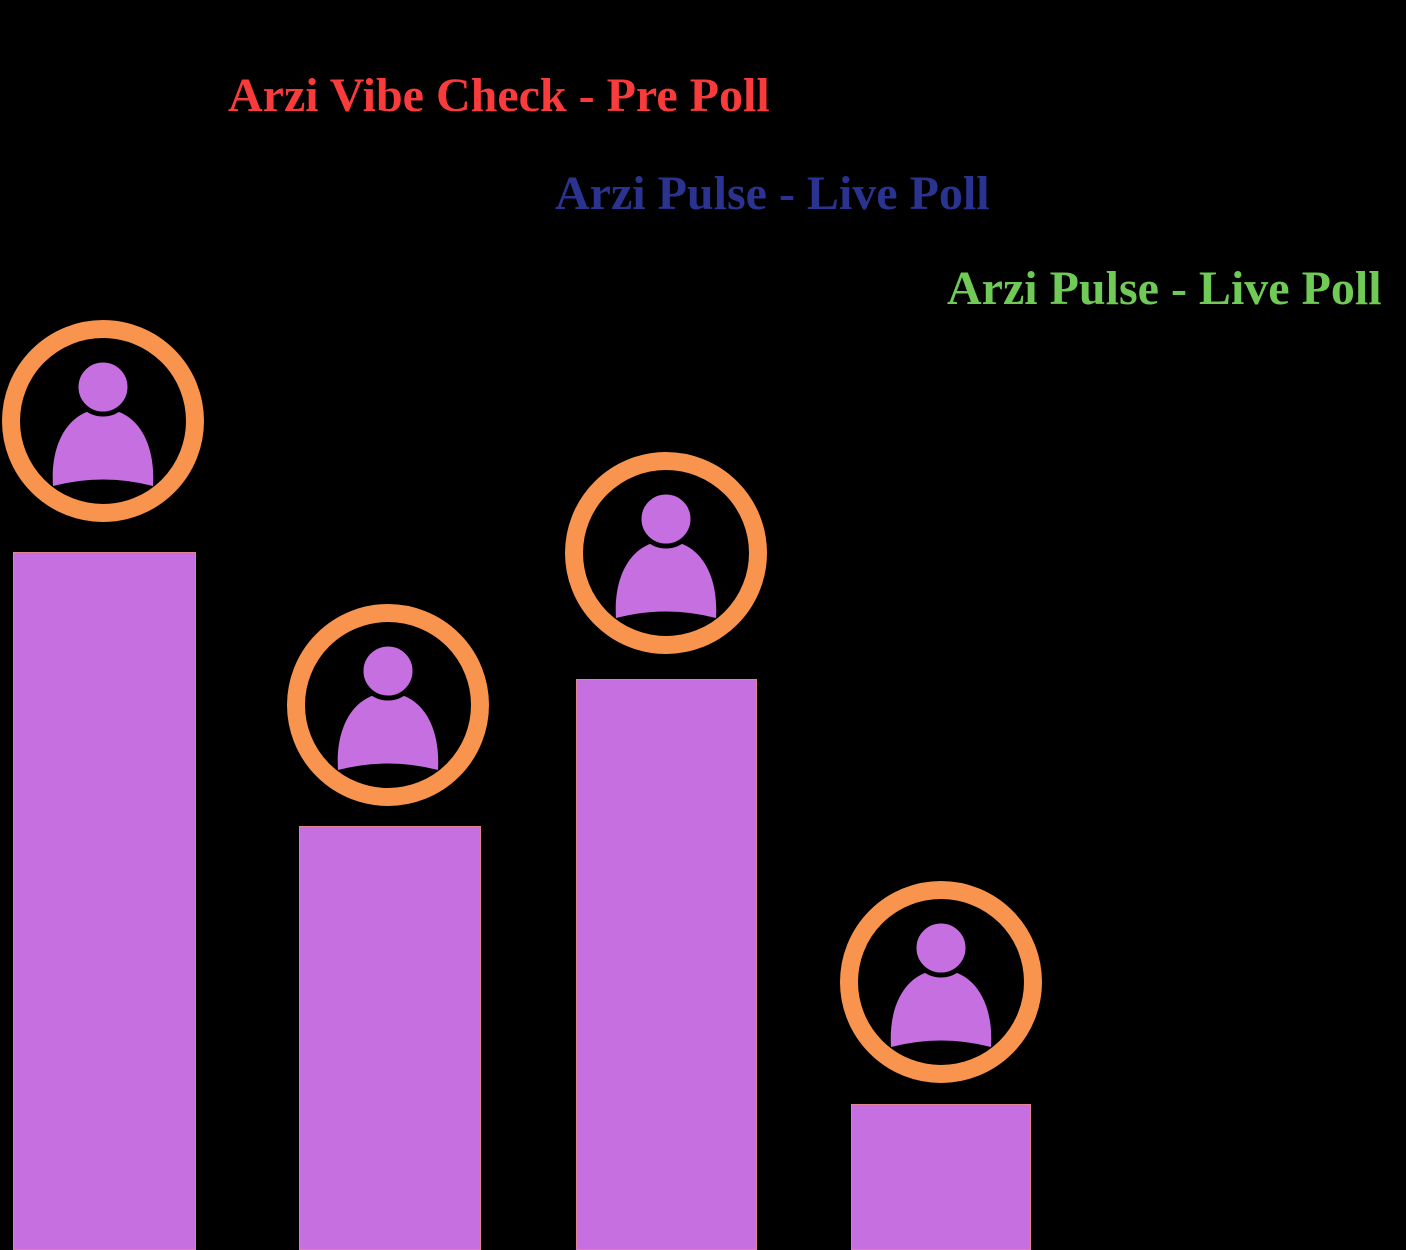 The width and height of the screenshot is (1406, 1250). I want to click on title-pulse-live-poll-green: Arzi Pulse - Live Poll, so click(1164, 288).